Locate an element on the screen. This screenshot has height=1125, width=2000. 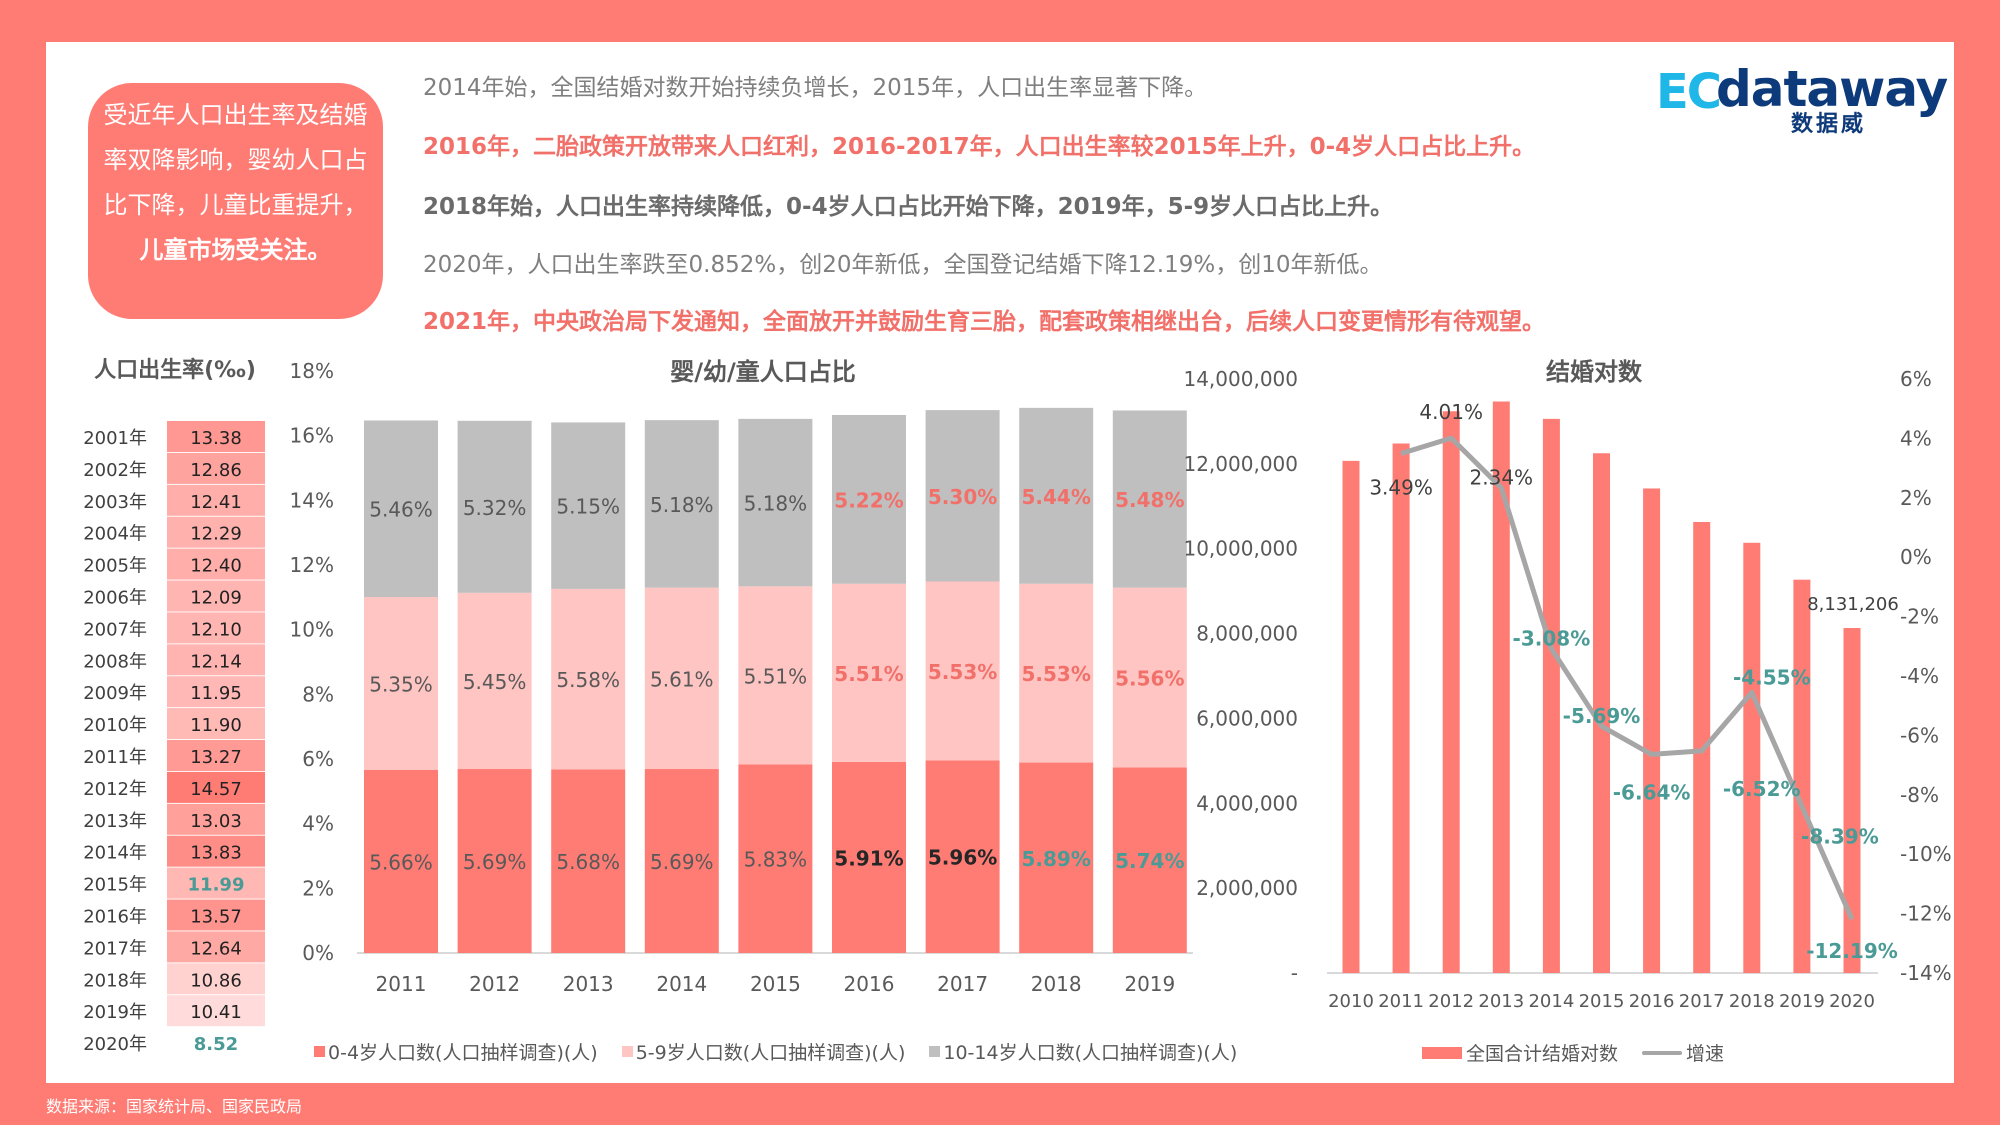
line-data-label: -3.08% is located at coordinates (1552, 639).